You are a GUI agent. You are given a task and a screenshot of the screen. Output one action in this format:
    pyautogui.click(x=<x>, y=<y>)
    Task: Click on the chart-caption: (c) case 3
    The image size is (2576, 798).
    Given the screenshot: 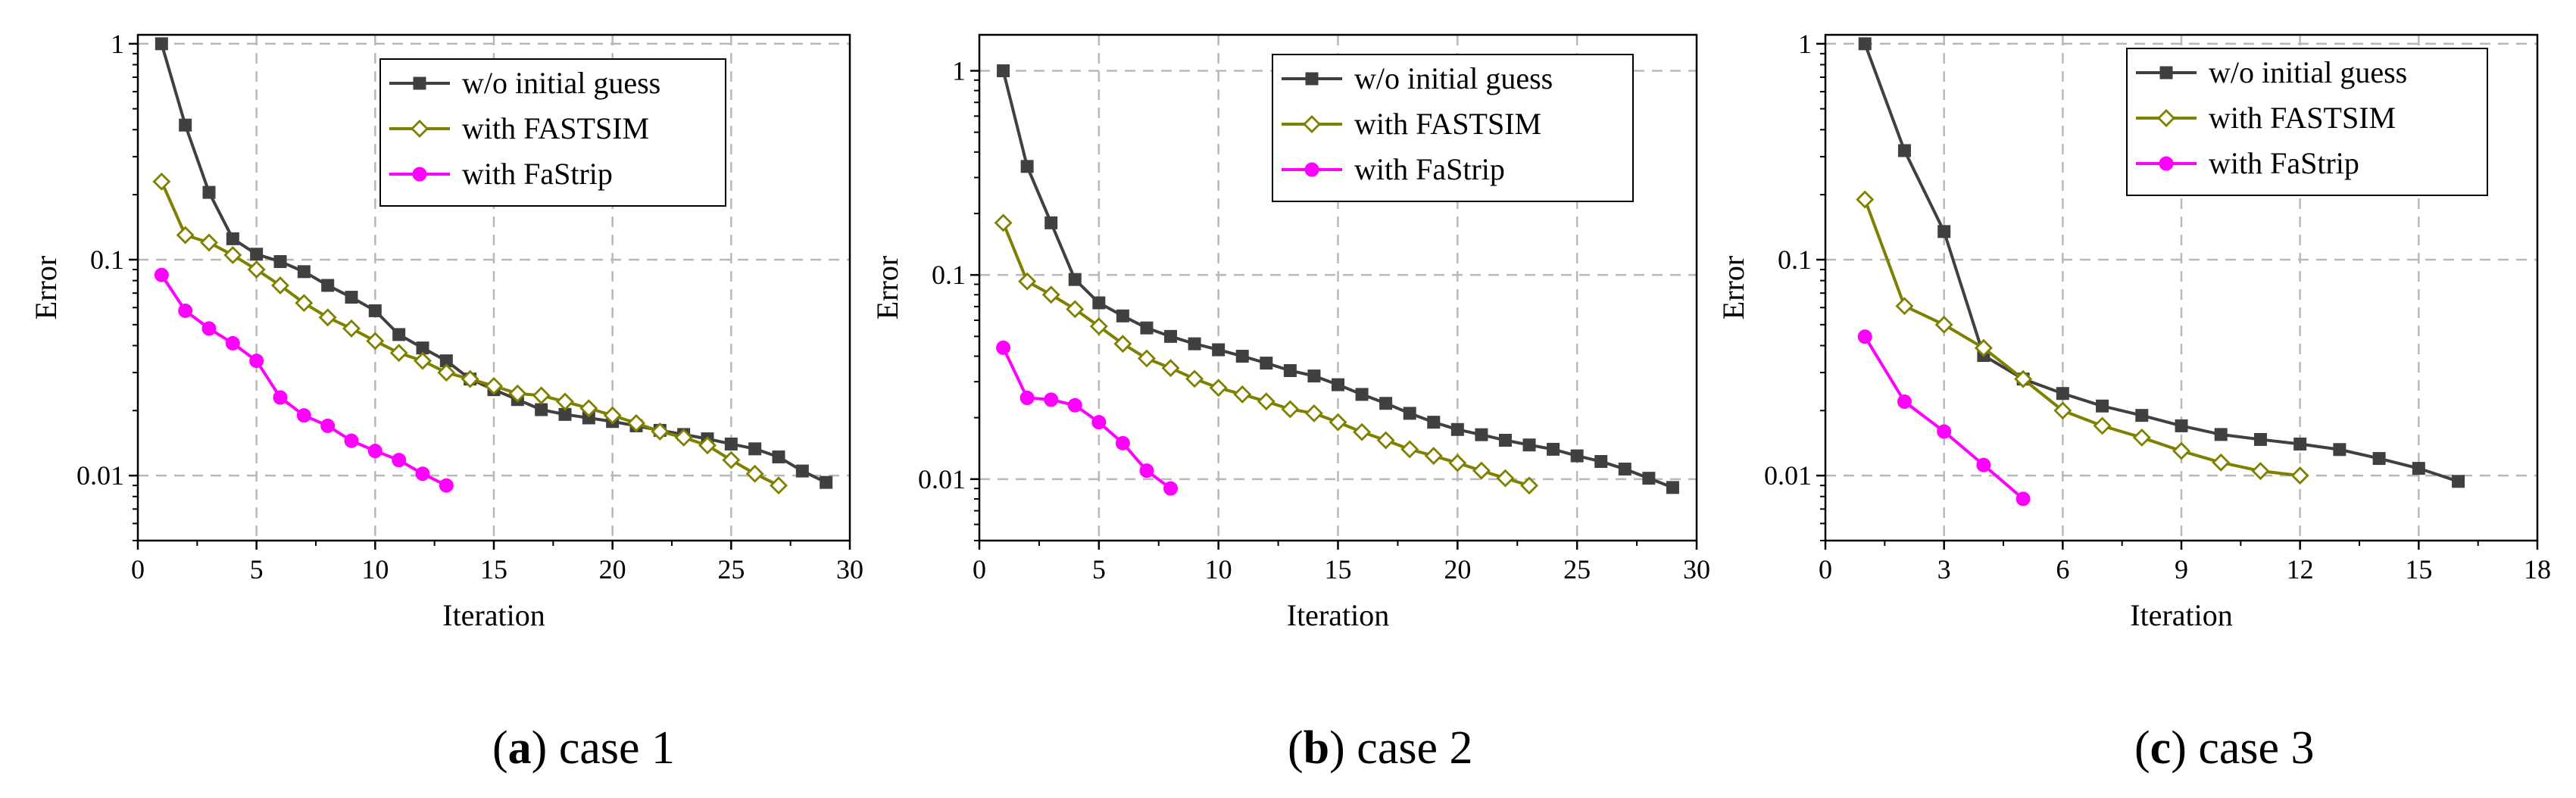 What is the action you would take?
    pyautogui.click(x=2225, y=748)
    